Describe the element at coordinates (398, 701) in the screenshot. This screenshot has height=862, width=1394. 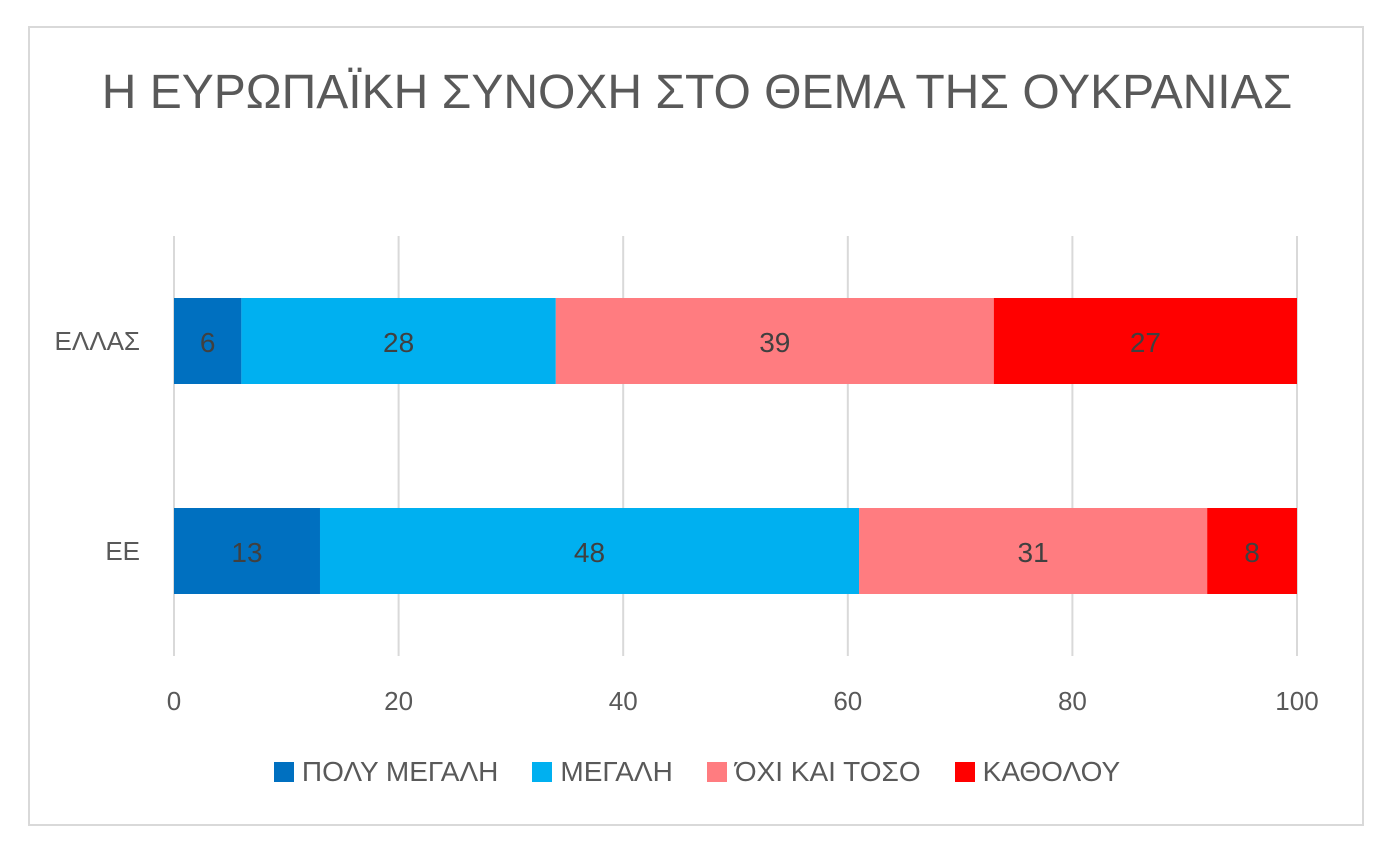
I see `x-tick-label: 20` at that location.